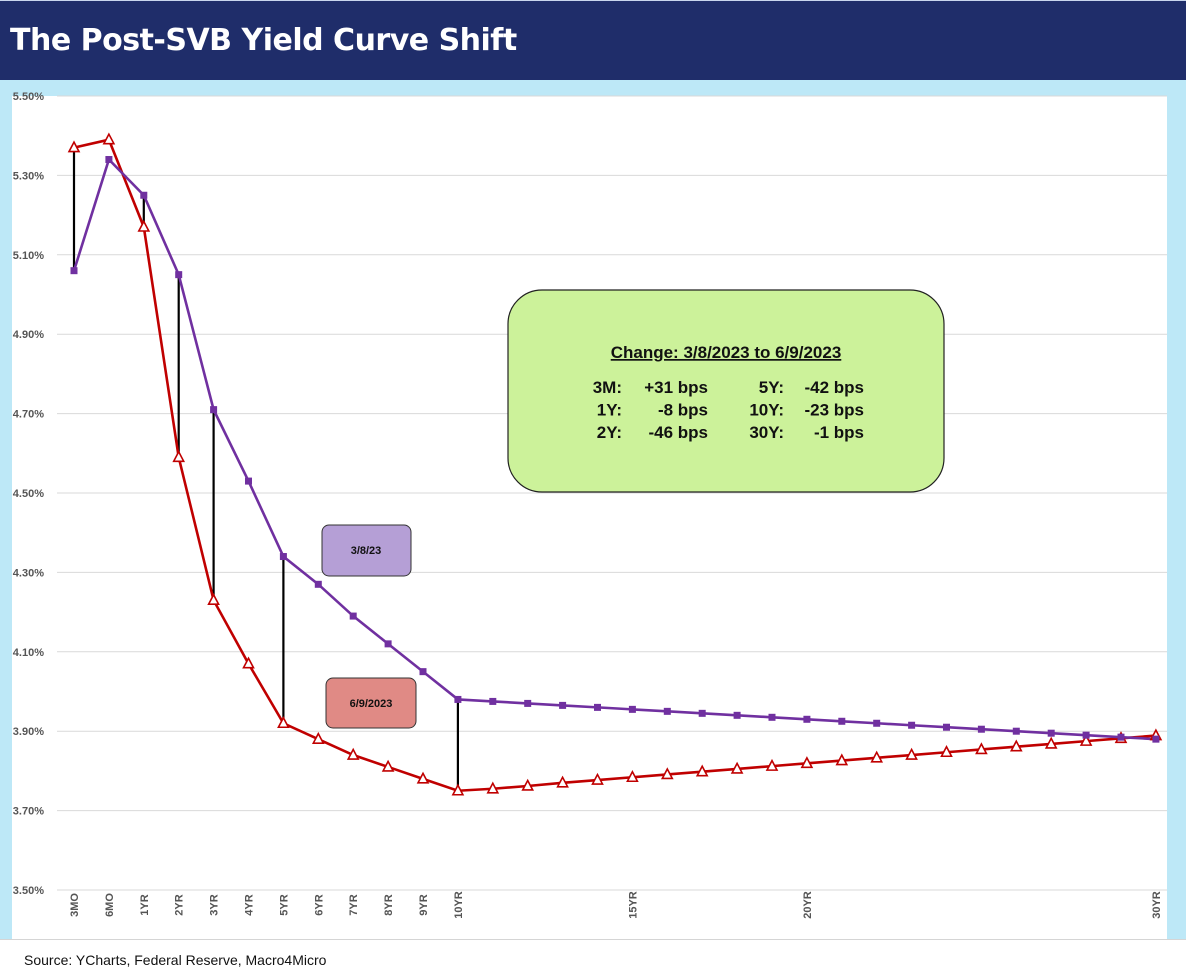 The width and height of the screenshot is (1186, 979). I want to click on x-tick-label: 20YR, so click(808, 905).